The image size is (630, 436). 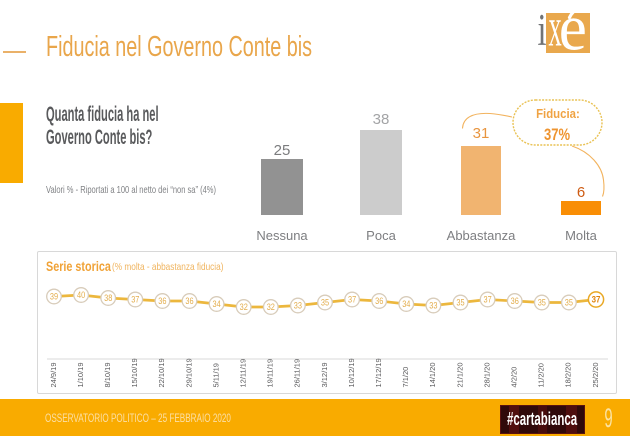 What do you see at coordinates (107, 374) in the screenshot?
I see `svg-text: 8/10/19` at bounding box center [107, 374].